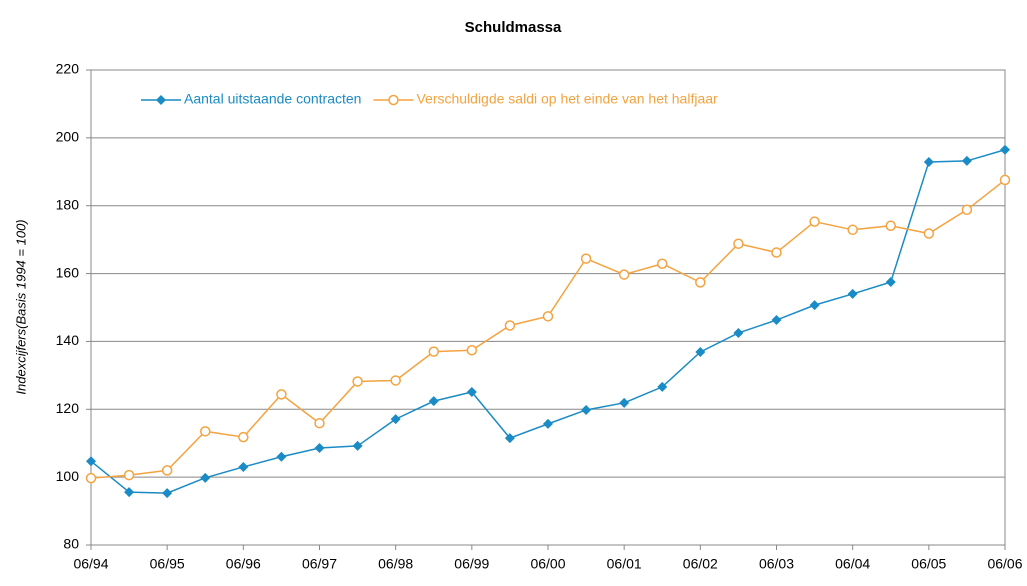  What do you see at coordinates (547, 564) in the screenshot?
I see `x-tick-label: 06/00` at bounding box center [547, 564].